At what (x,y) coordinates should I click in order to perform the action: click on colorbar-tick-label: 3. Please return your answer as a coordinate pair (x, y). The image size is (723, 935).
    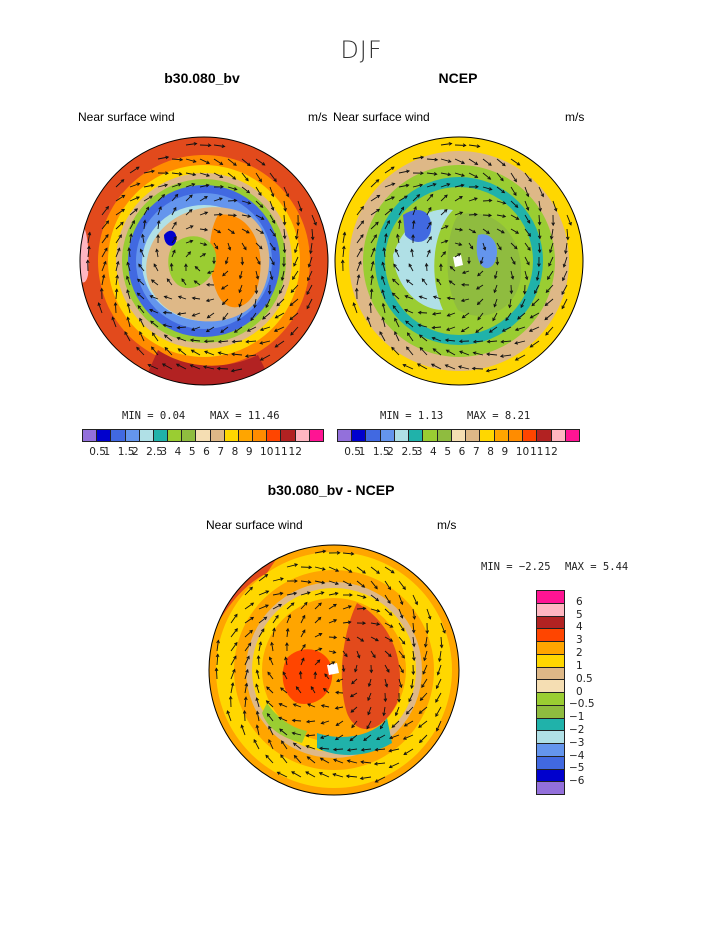
    Looking at the image, I should click on (419, 452).